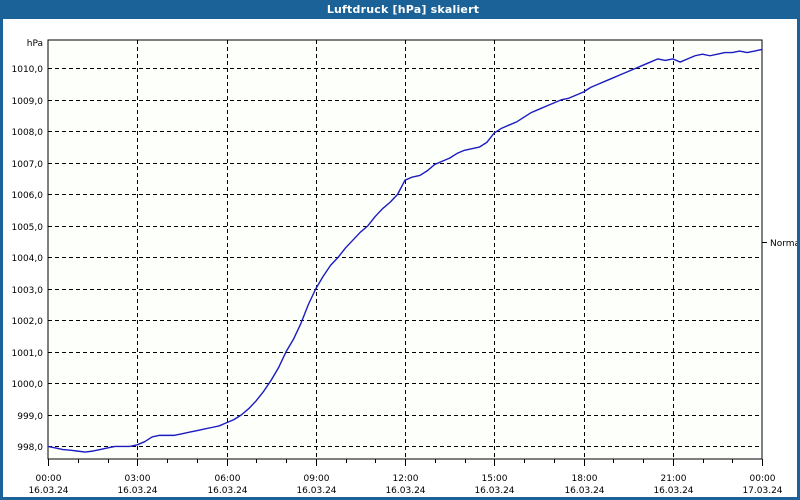 This screenshot has width=800, height=500. What do you see at coordinates (228, 479) in the screenshot?
I see `x-tick-time-label: 06:00` at bounding box center [228, 479].